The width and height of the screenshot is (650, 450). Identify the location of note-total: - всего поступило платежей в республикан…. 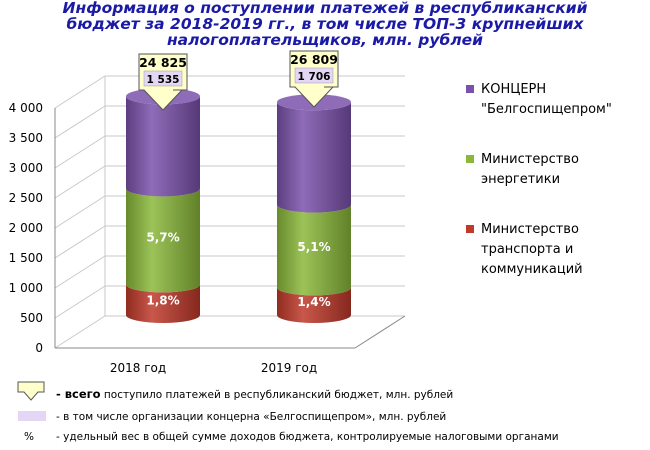
(254, 394).